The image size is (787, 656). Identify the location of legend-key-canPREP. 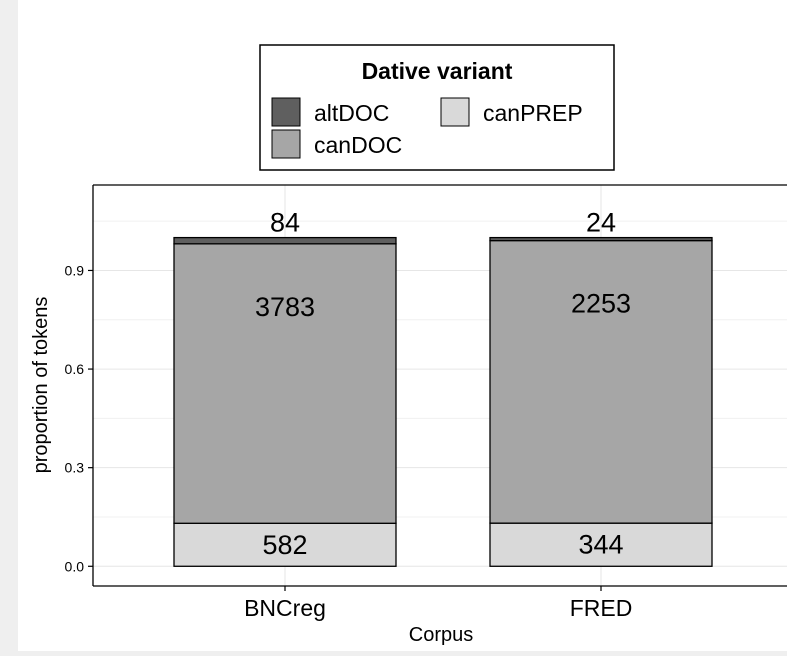
(455, 112).